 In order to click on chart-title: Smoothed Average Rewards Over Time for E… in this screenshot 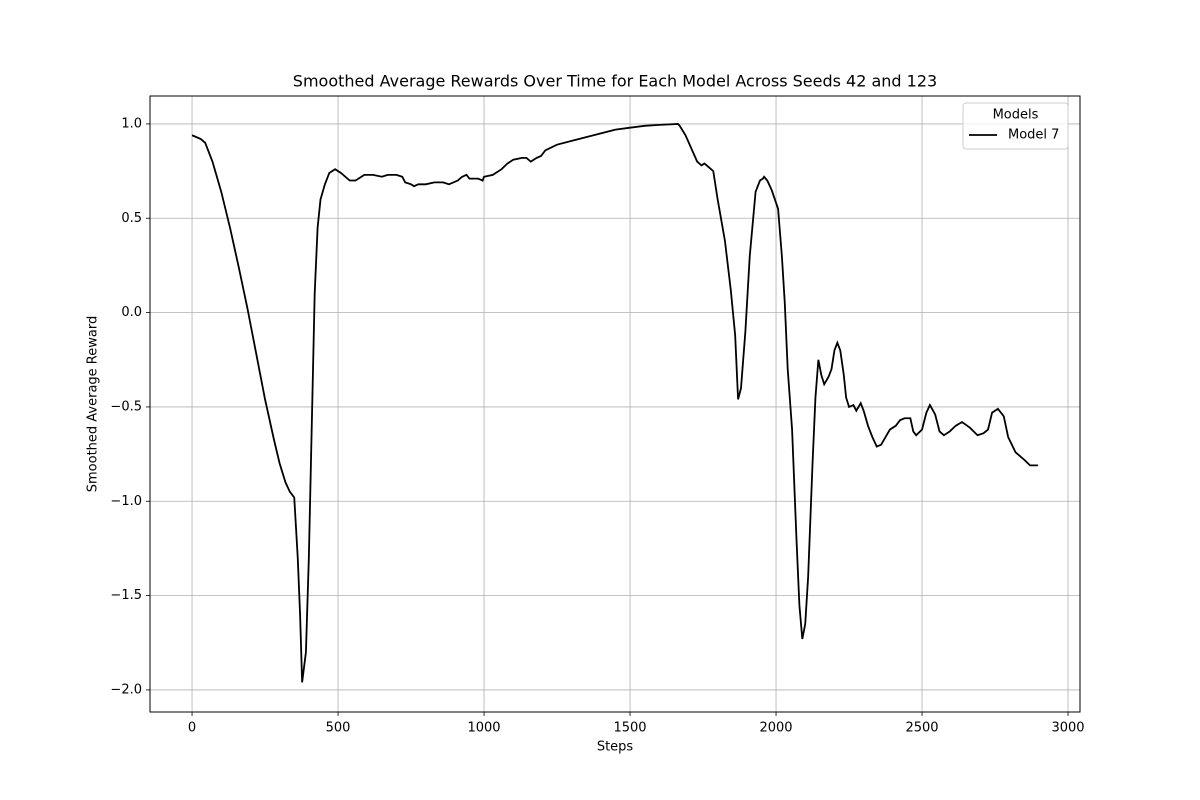, I will do `click(615, 81)`.